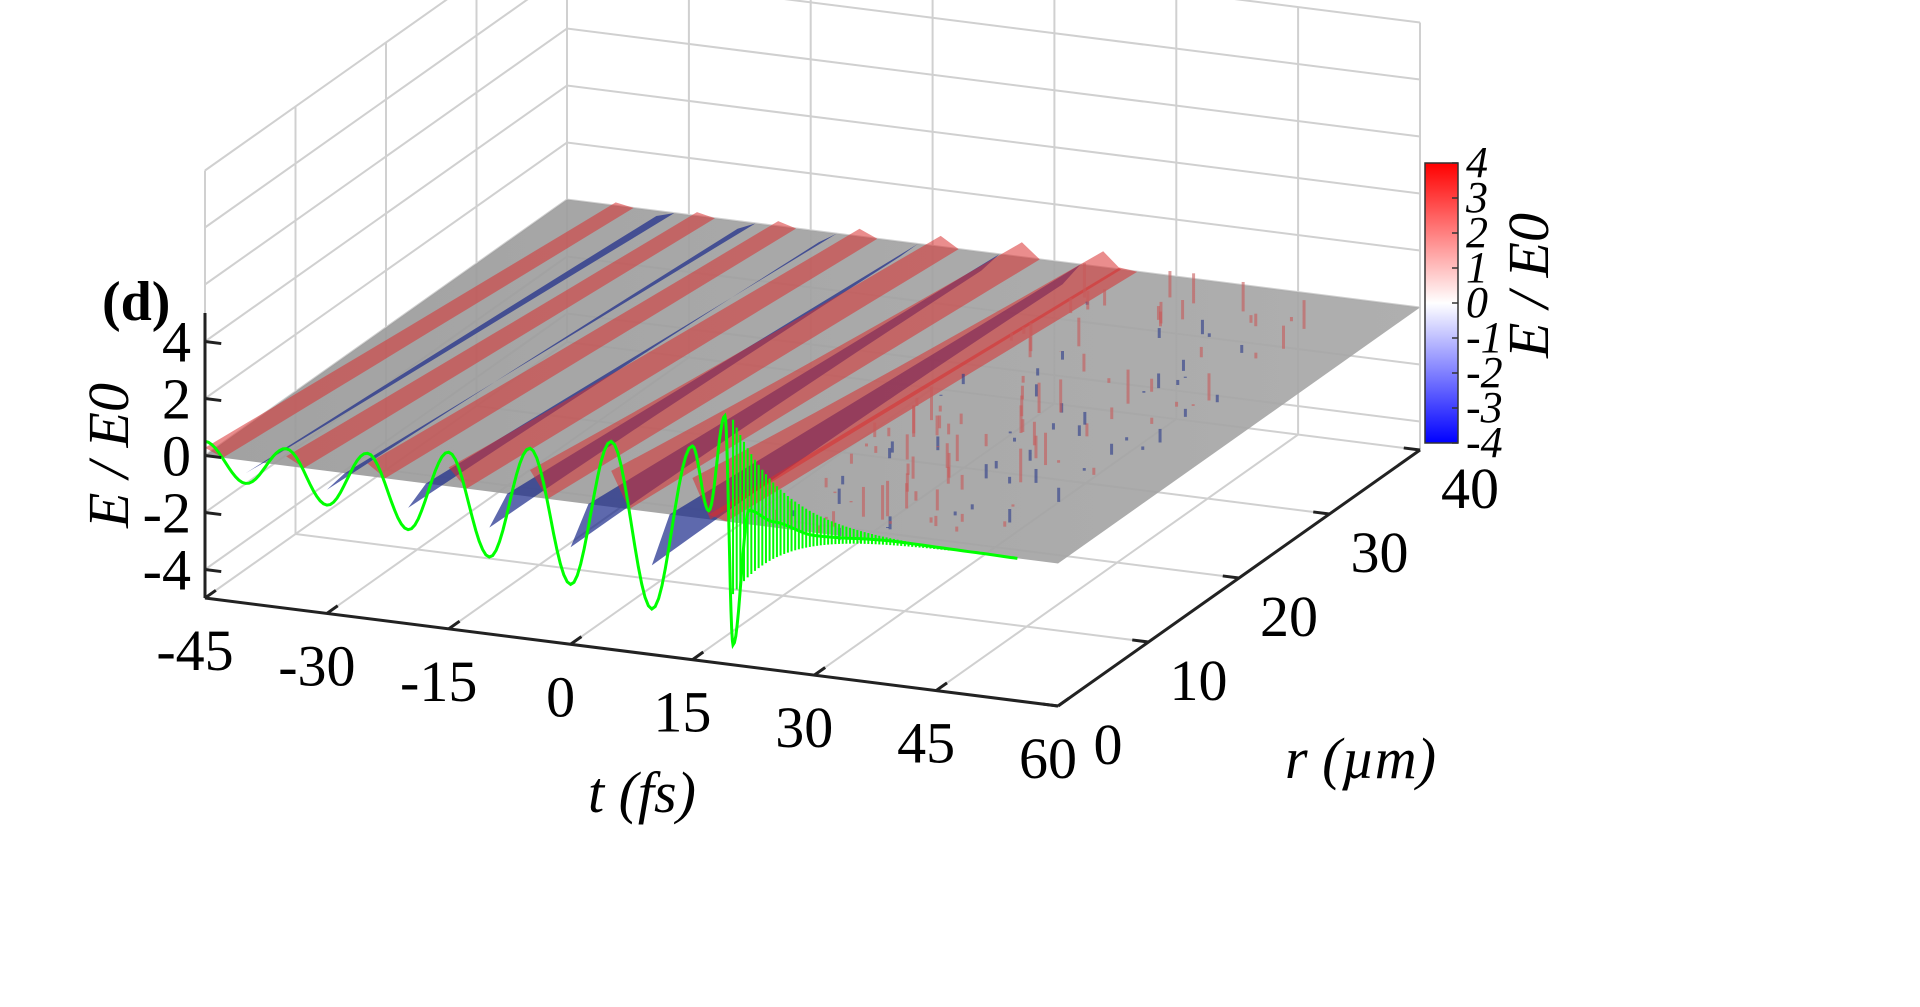 This screenshot has width=1920, height=1007. I want to click on colorbar-tick-label: 0, so click(1477, 302).